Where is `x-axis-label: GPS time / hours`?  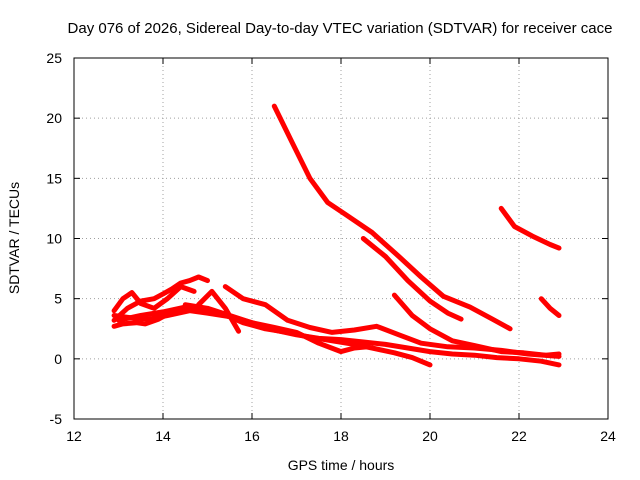
x-axis-label: GPS time / hours is located at coordinates (341, 465).